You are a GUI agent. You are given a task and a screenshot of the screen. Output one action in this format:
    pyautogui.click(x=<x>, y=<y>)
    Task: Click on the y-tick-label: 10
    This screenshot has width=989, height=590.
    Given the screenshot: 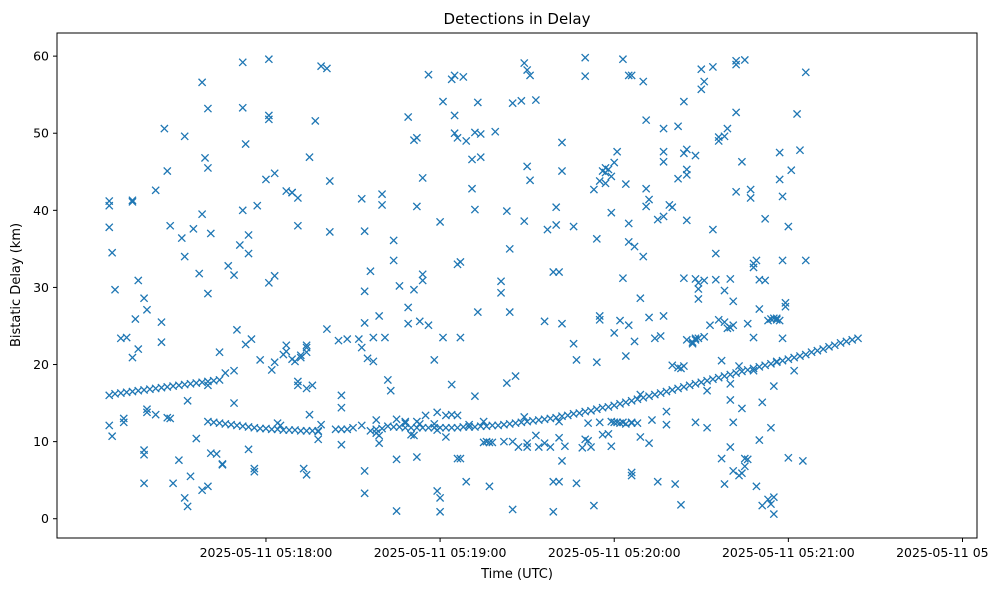 What is the action you would take?
    pyautogui.click(x=41, y=441)
    